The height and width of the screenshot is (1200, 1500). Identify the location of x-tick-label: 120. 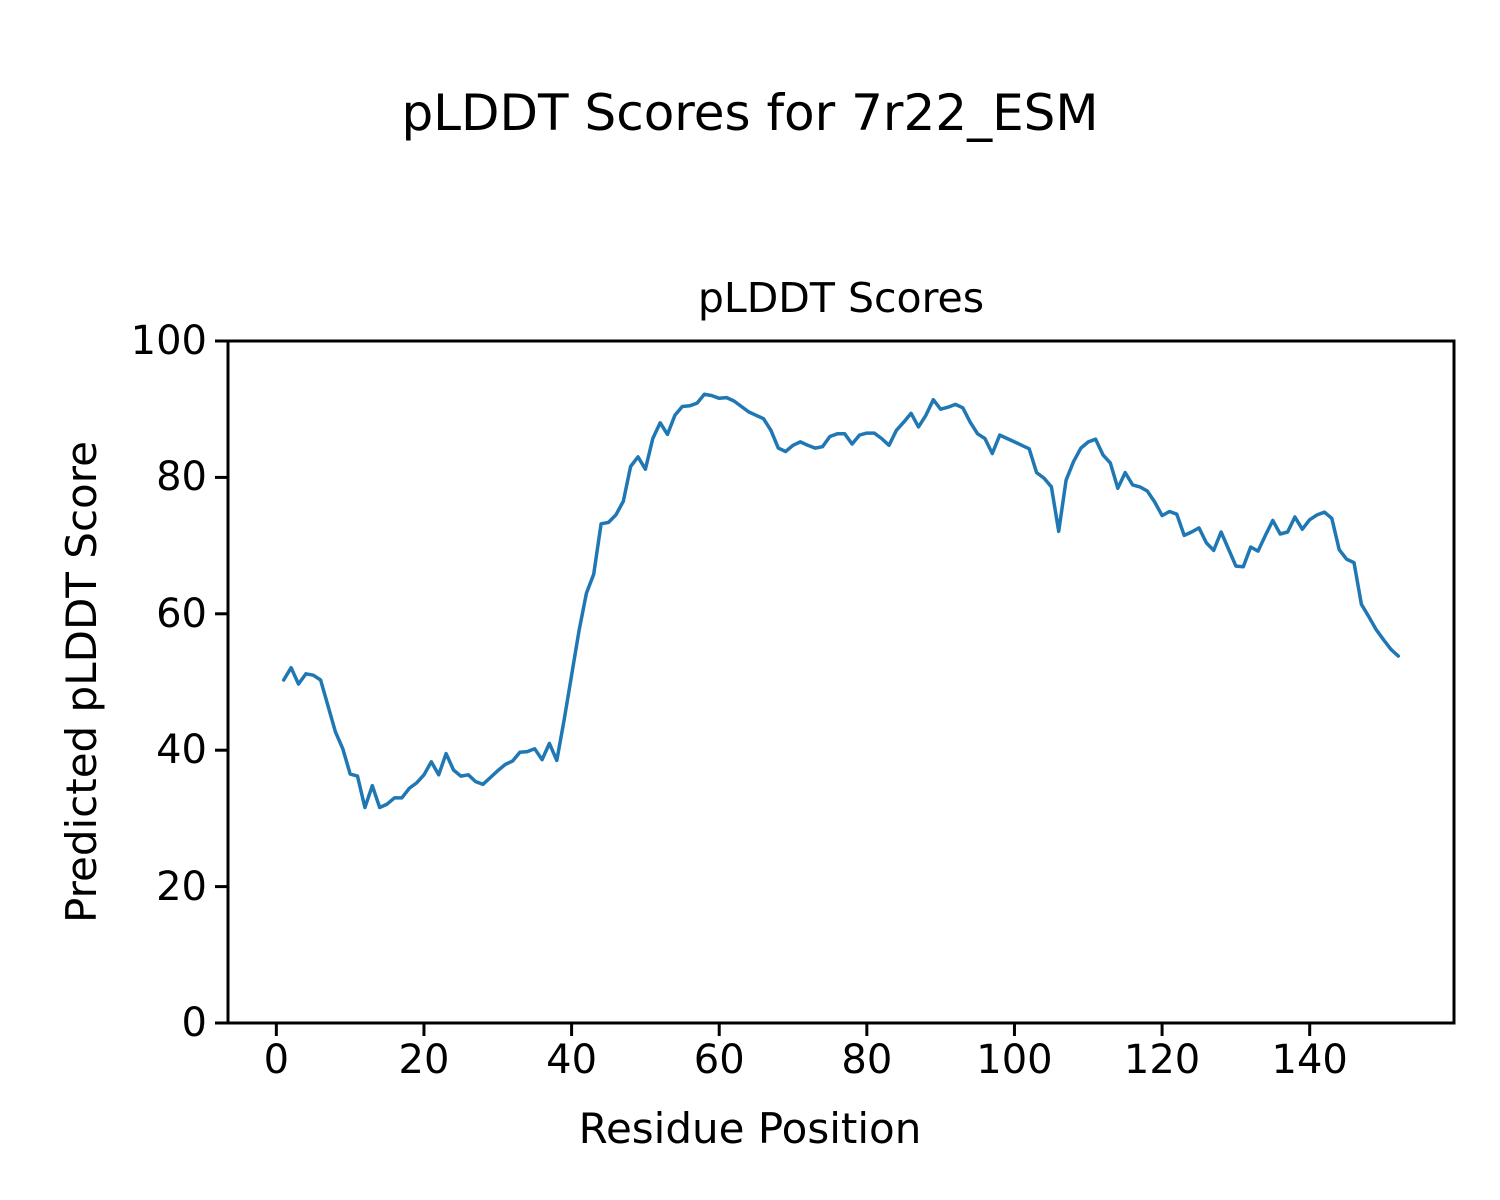
(1162, 1060).